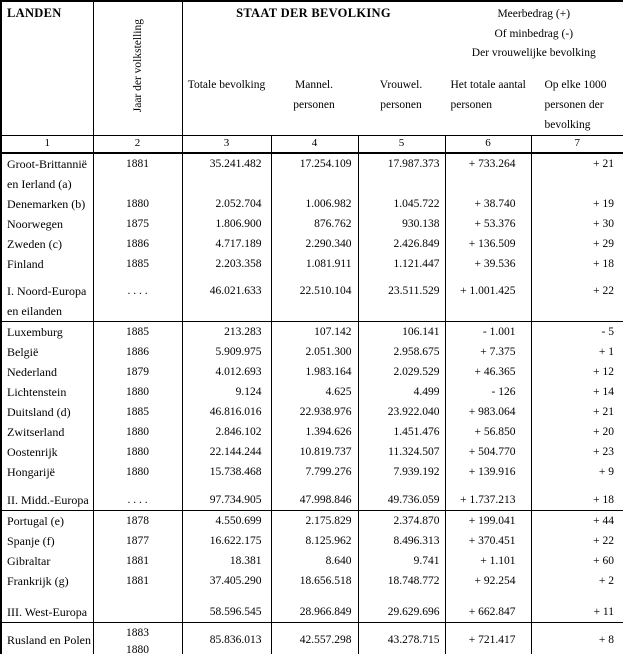 Image resolution: width=623 pixels, height=654 pixels. What do you see at coordinates (137, 263) in the screenshot?
I see `census-year-cell: 1885` at bounding box center [137, 263].